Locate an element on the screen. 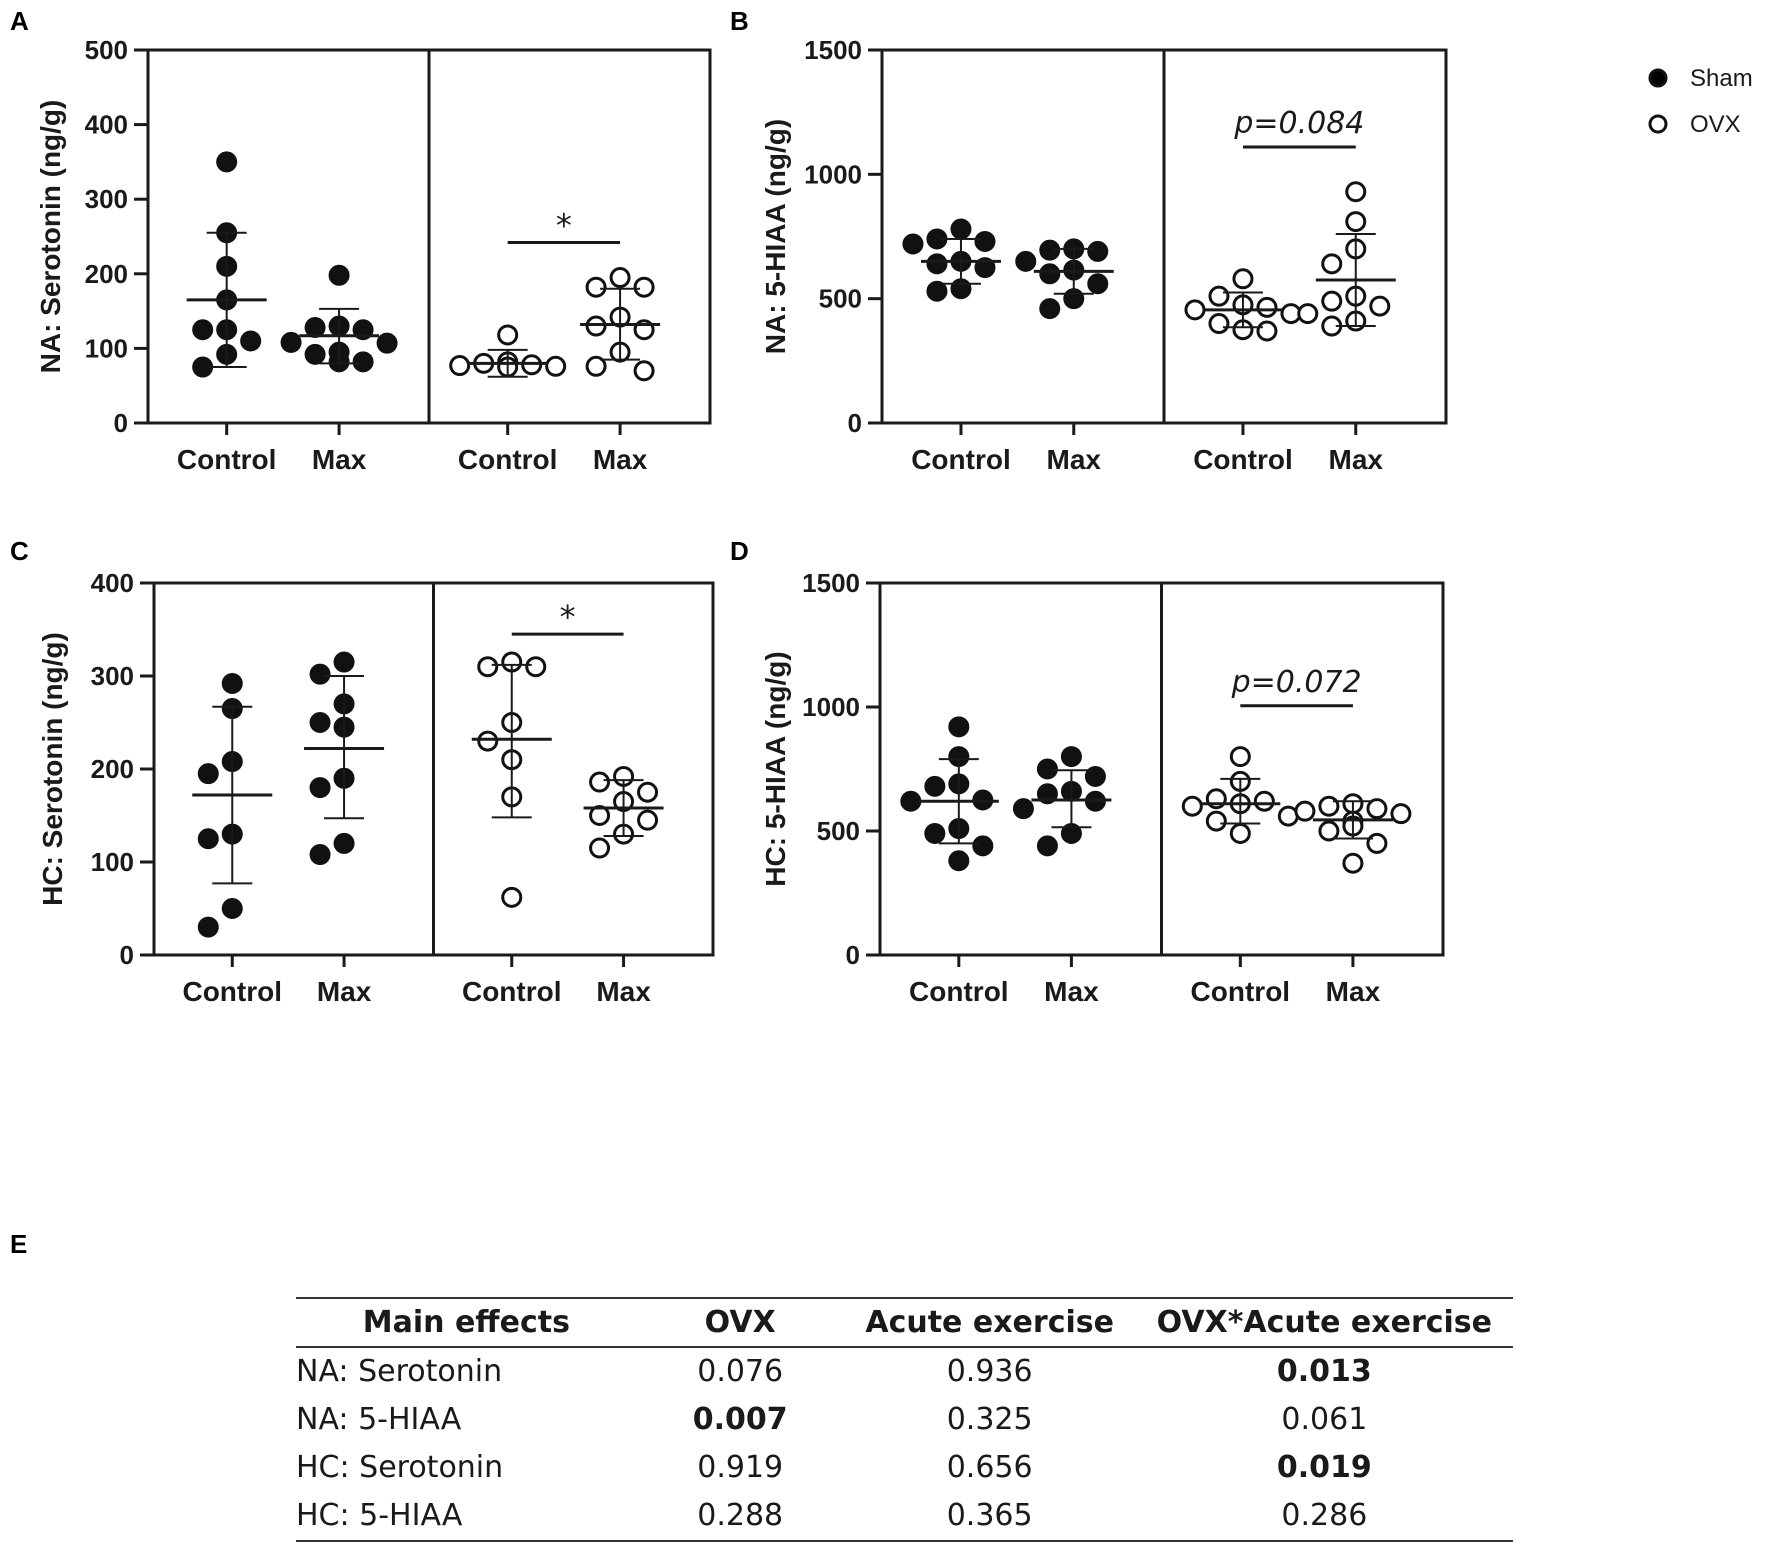  cell-ovx: 0.007 is located at coordinates (740, 1419).